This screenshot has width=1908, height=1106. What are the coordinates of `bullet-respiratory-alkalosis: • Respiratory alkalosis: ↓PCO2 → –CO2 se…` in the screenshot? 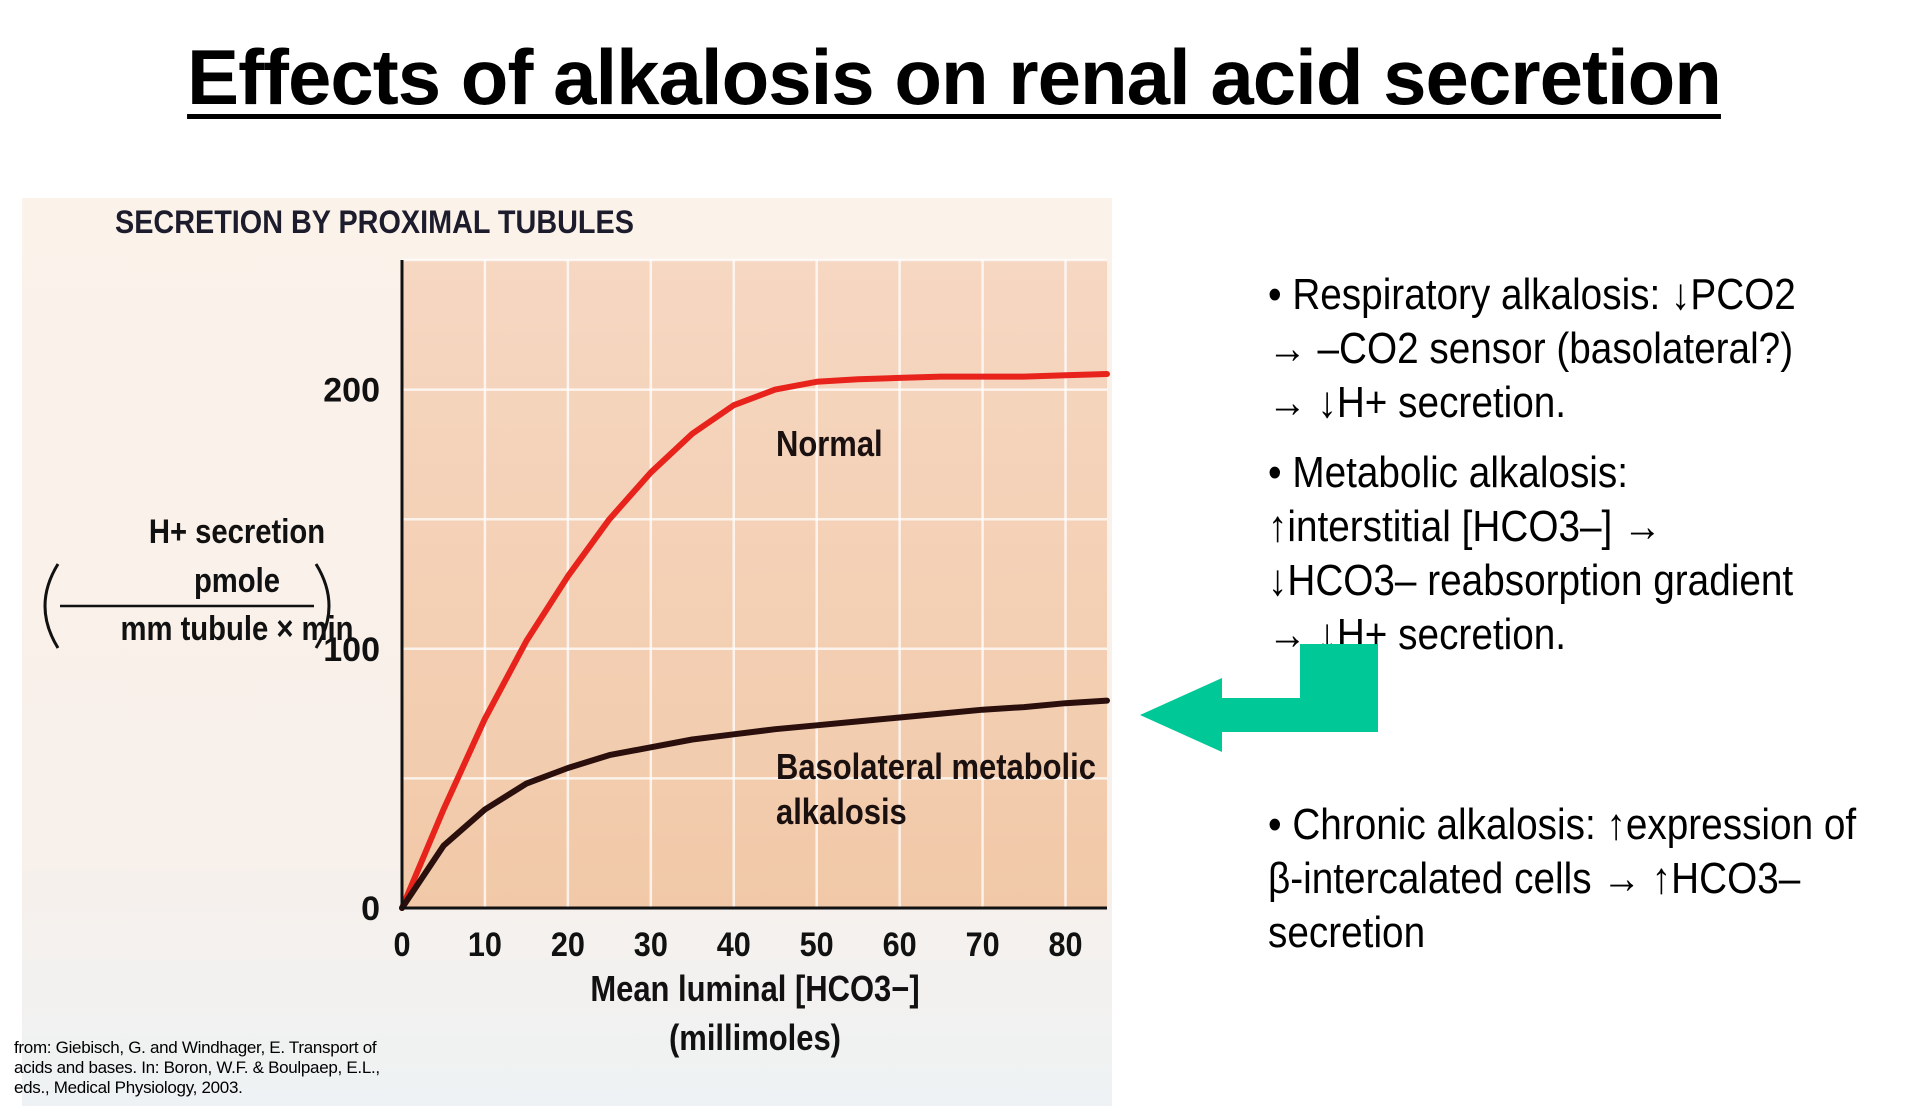 It's located at (1532, 348).